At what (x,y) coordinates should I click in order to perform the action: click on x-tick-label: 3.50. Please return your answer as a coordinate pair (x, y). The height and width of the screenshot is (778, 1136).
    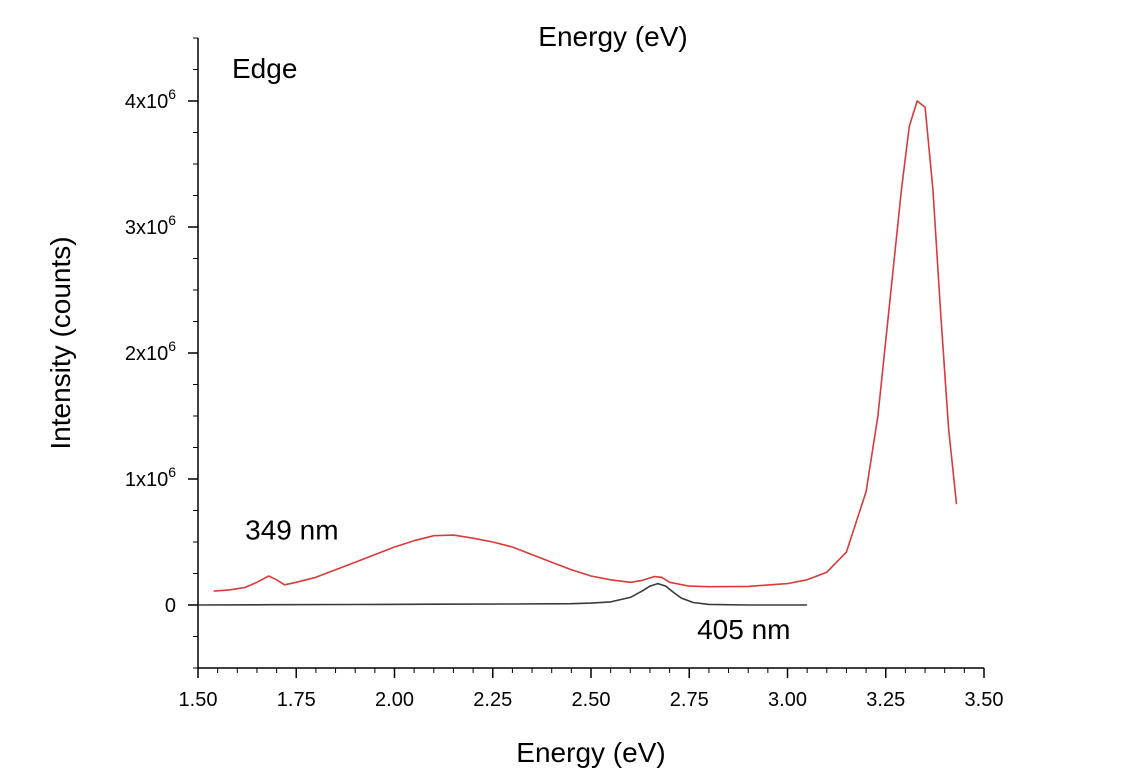
    Looking at the image, I should click on (984, 700).